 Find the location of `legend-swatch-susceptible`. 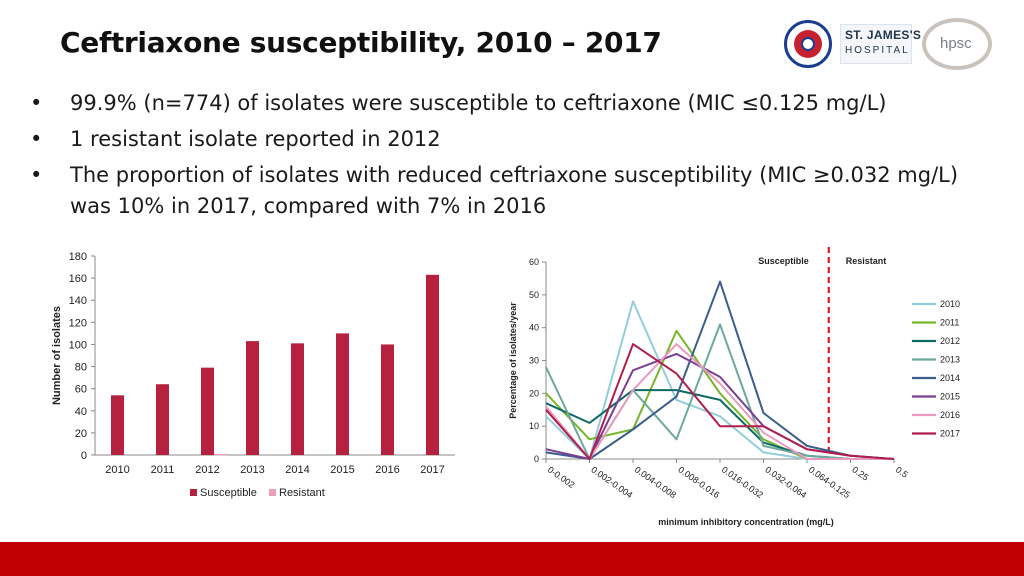

legend-swatch-susceptible is located at coordinates (193, 492).